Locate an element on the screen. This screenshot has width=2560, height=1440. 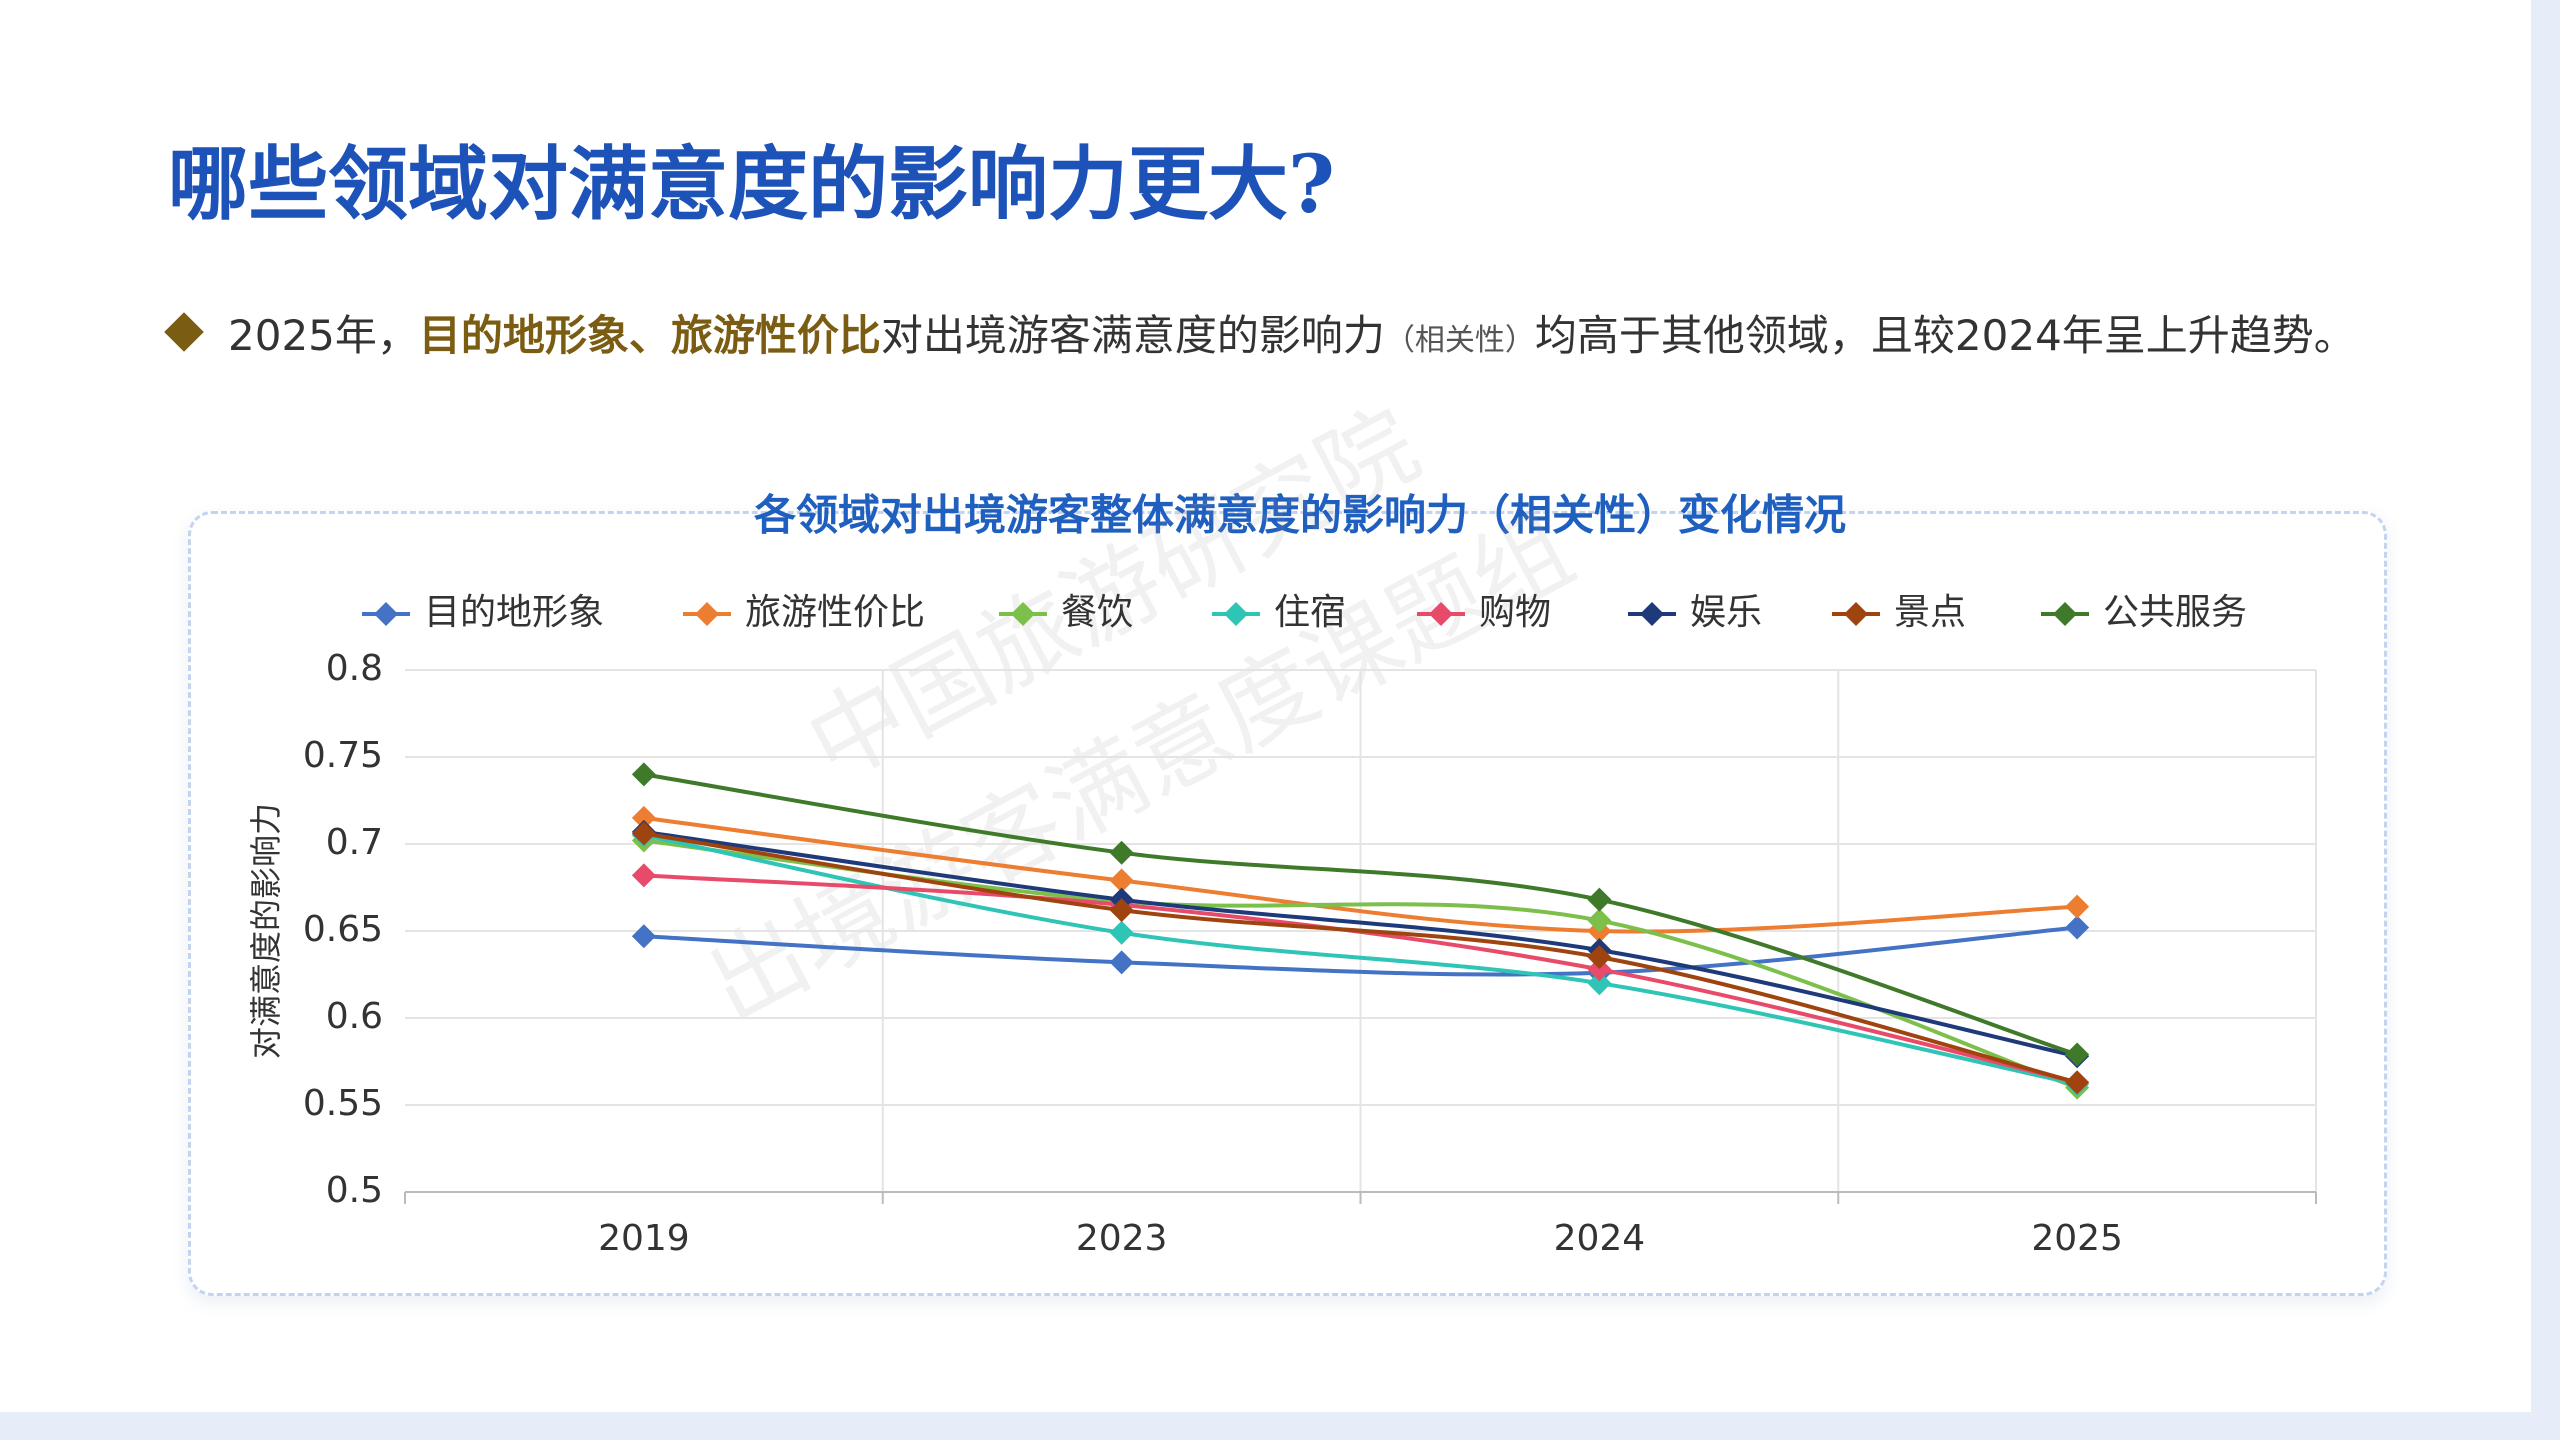
x-tick-label: 2024 is located at coordinates (1600, 1238).